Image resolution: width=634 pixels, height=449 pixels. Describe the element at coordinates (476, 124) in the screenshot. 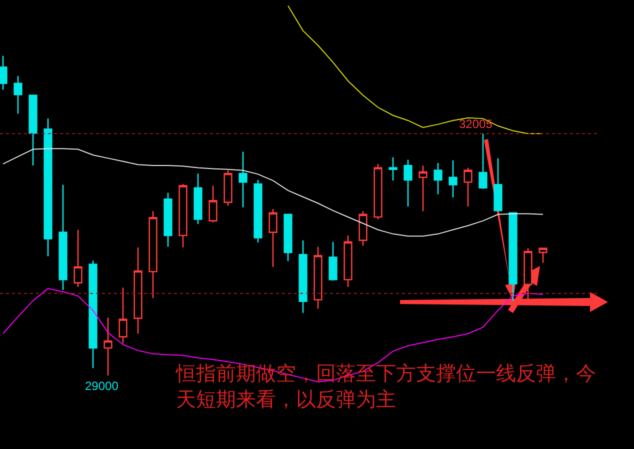

I see `annotation: 32005` at that location.